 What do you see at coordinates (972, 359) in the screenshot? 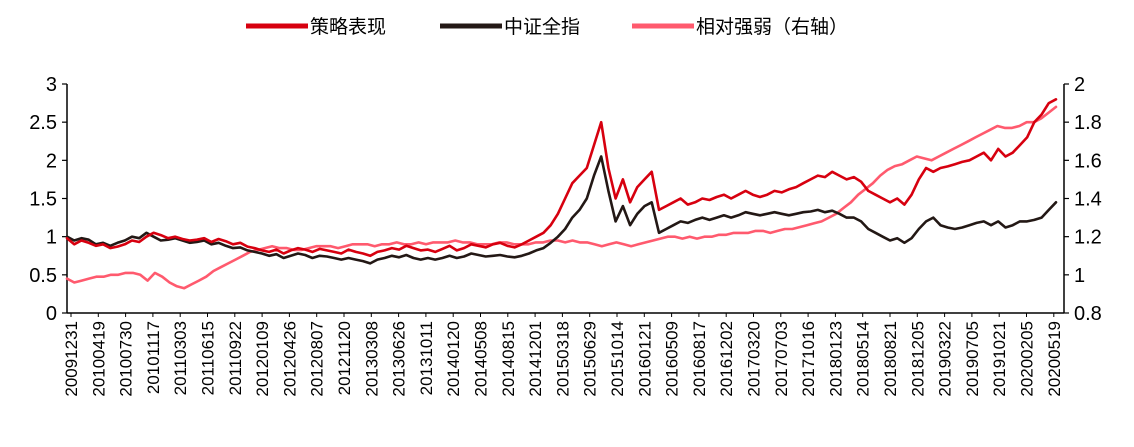
I see `x-tick-label: 20190705` at bounding box center [972, 359].